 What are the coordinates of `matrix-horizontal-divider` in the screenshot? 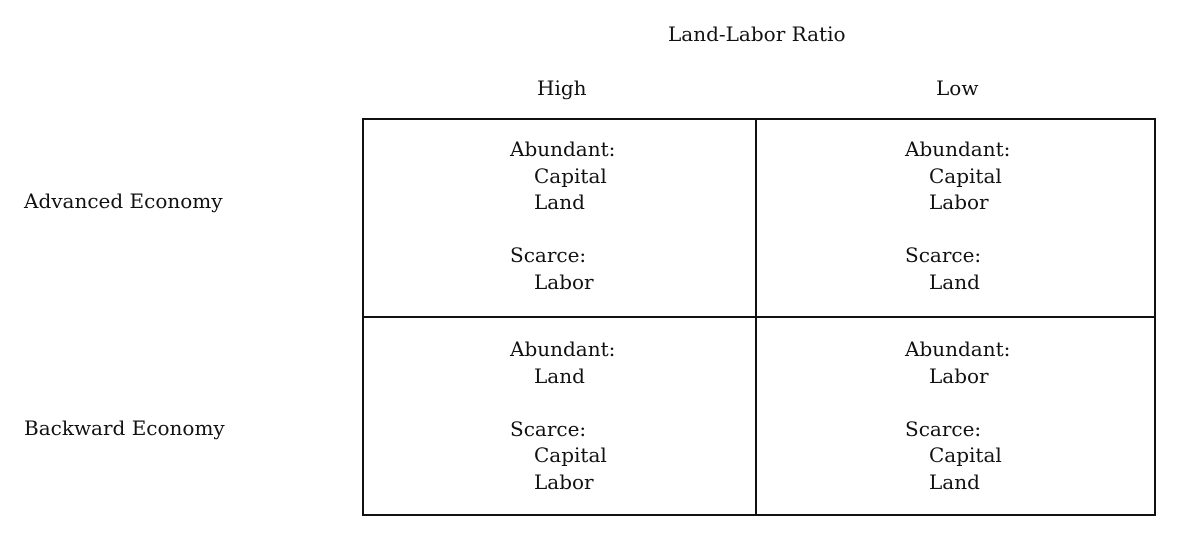 It's located at (759, 317).